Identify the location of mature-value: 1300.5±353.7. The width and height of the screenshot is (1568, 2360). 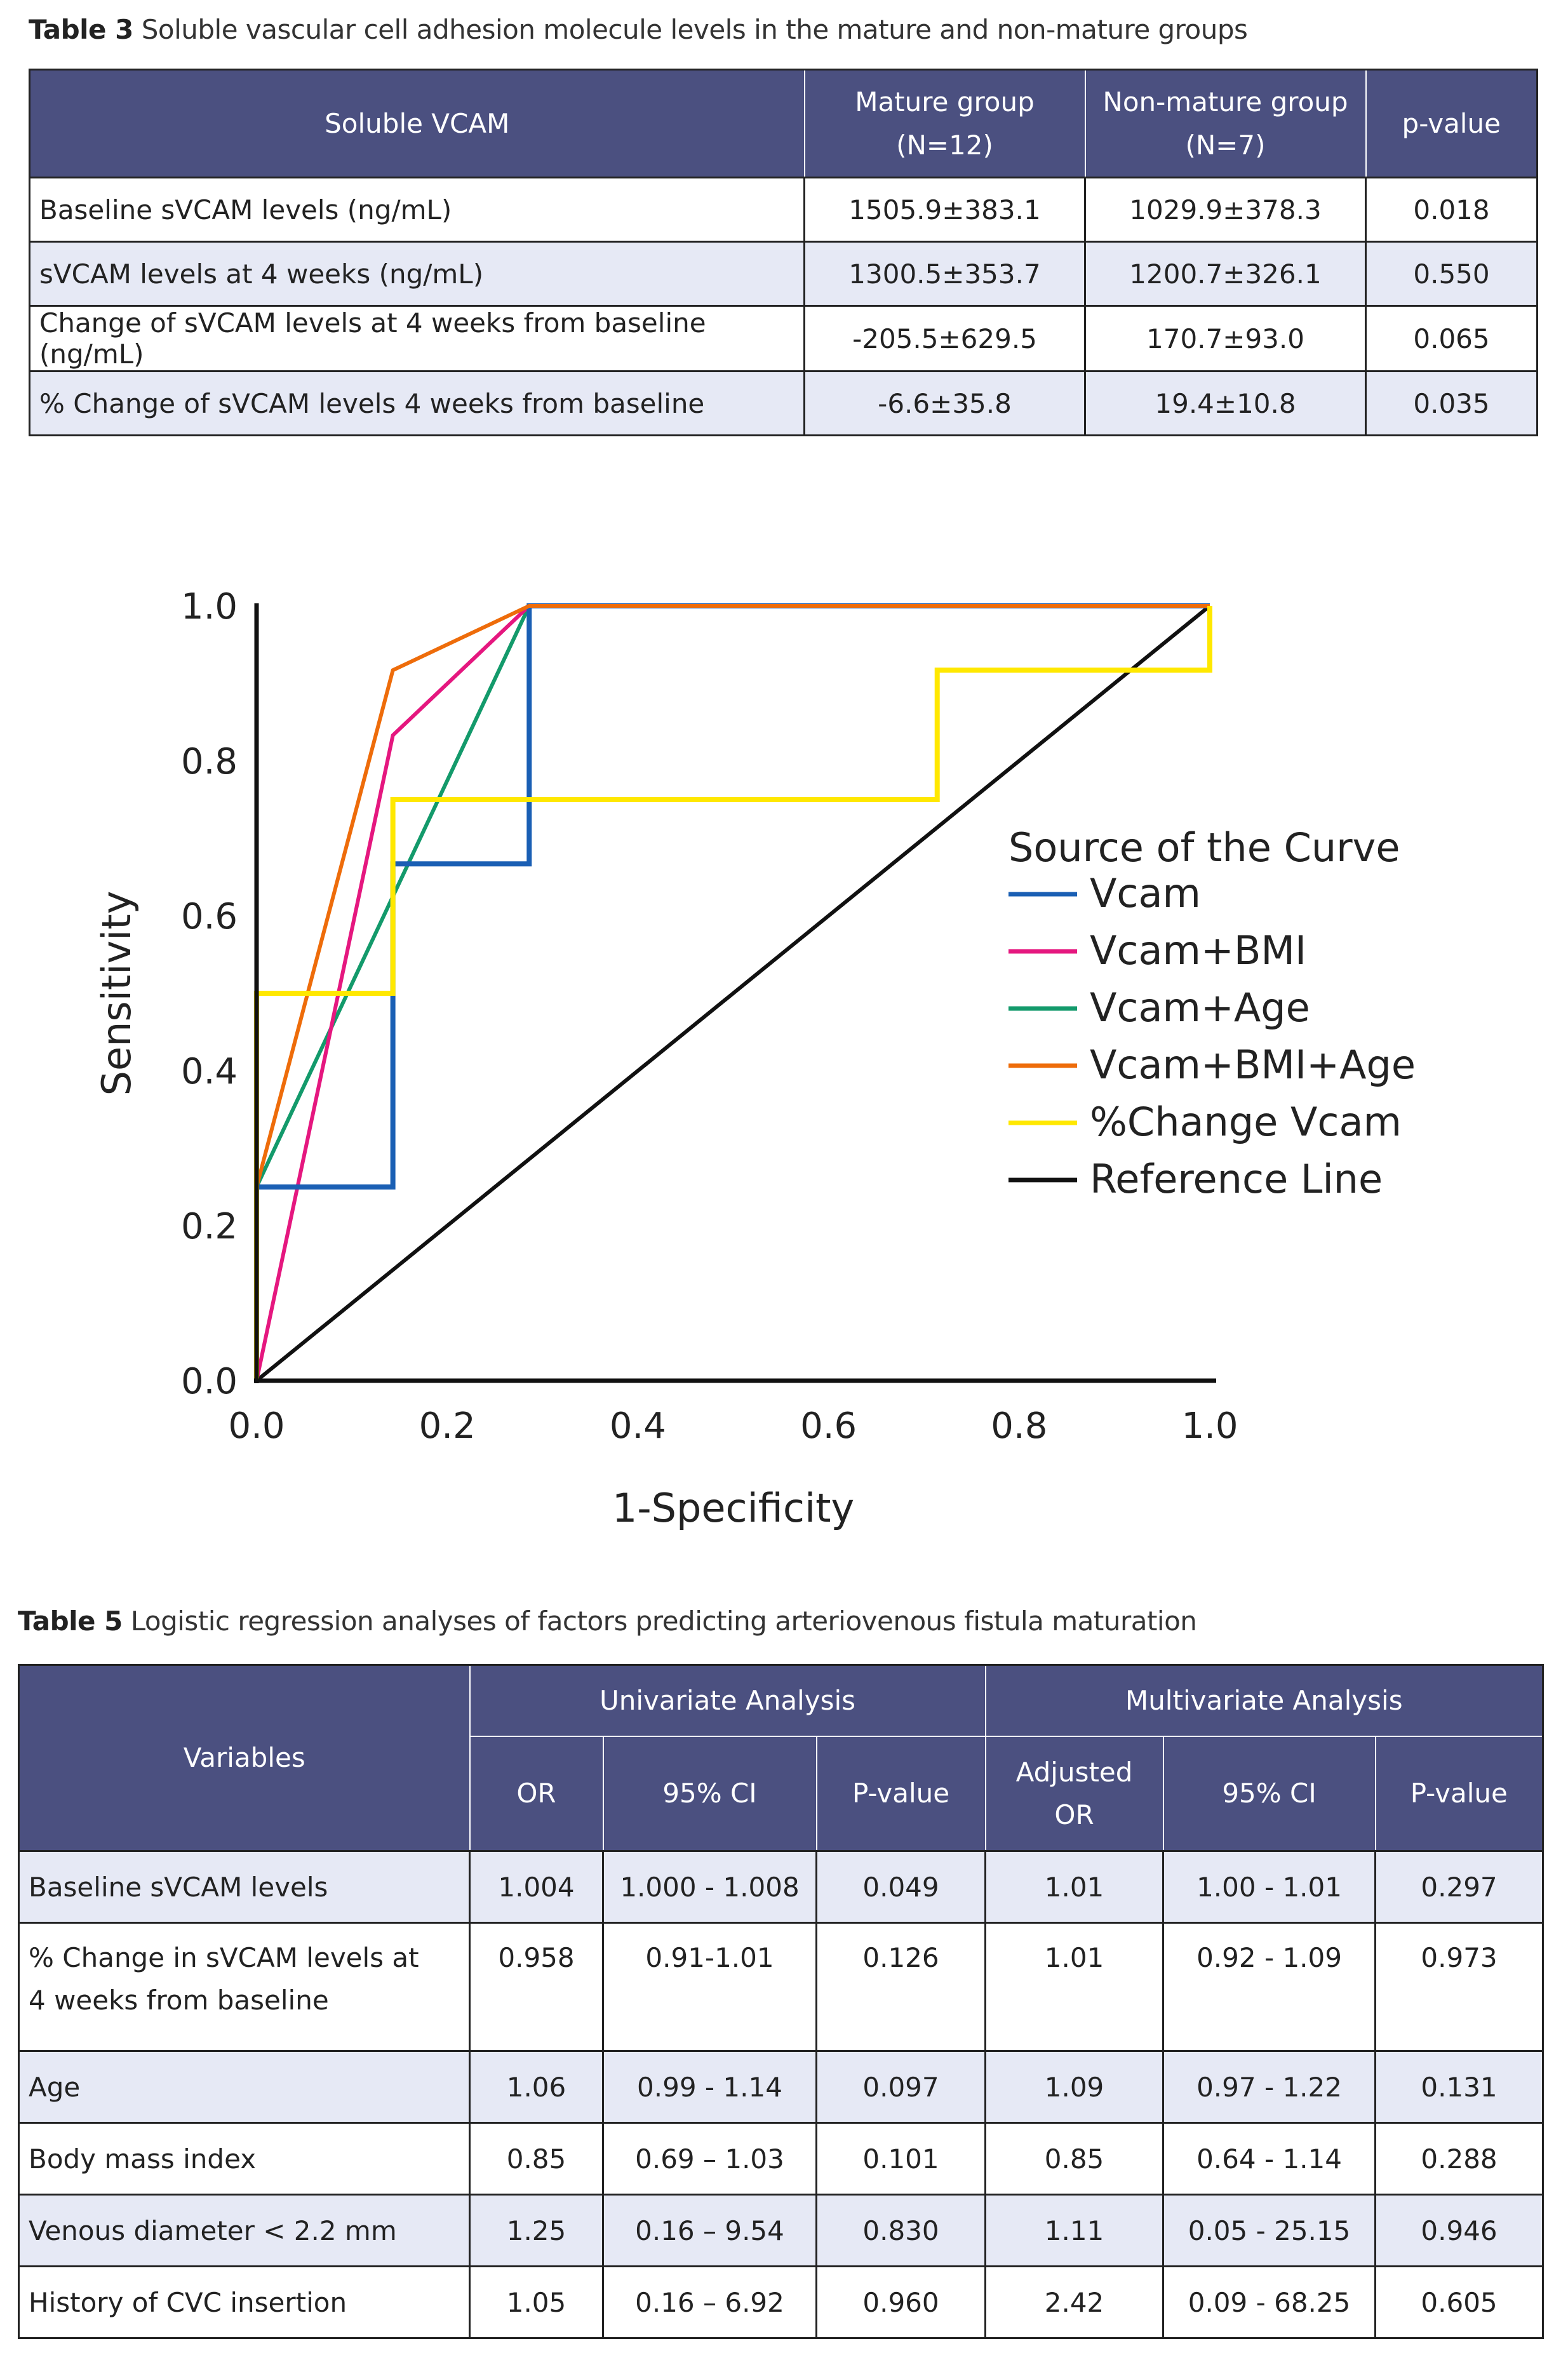
(944, 274).